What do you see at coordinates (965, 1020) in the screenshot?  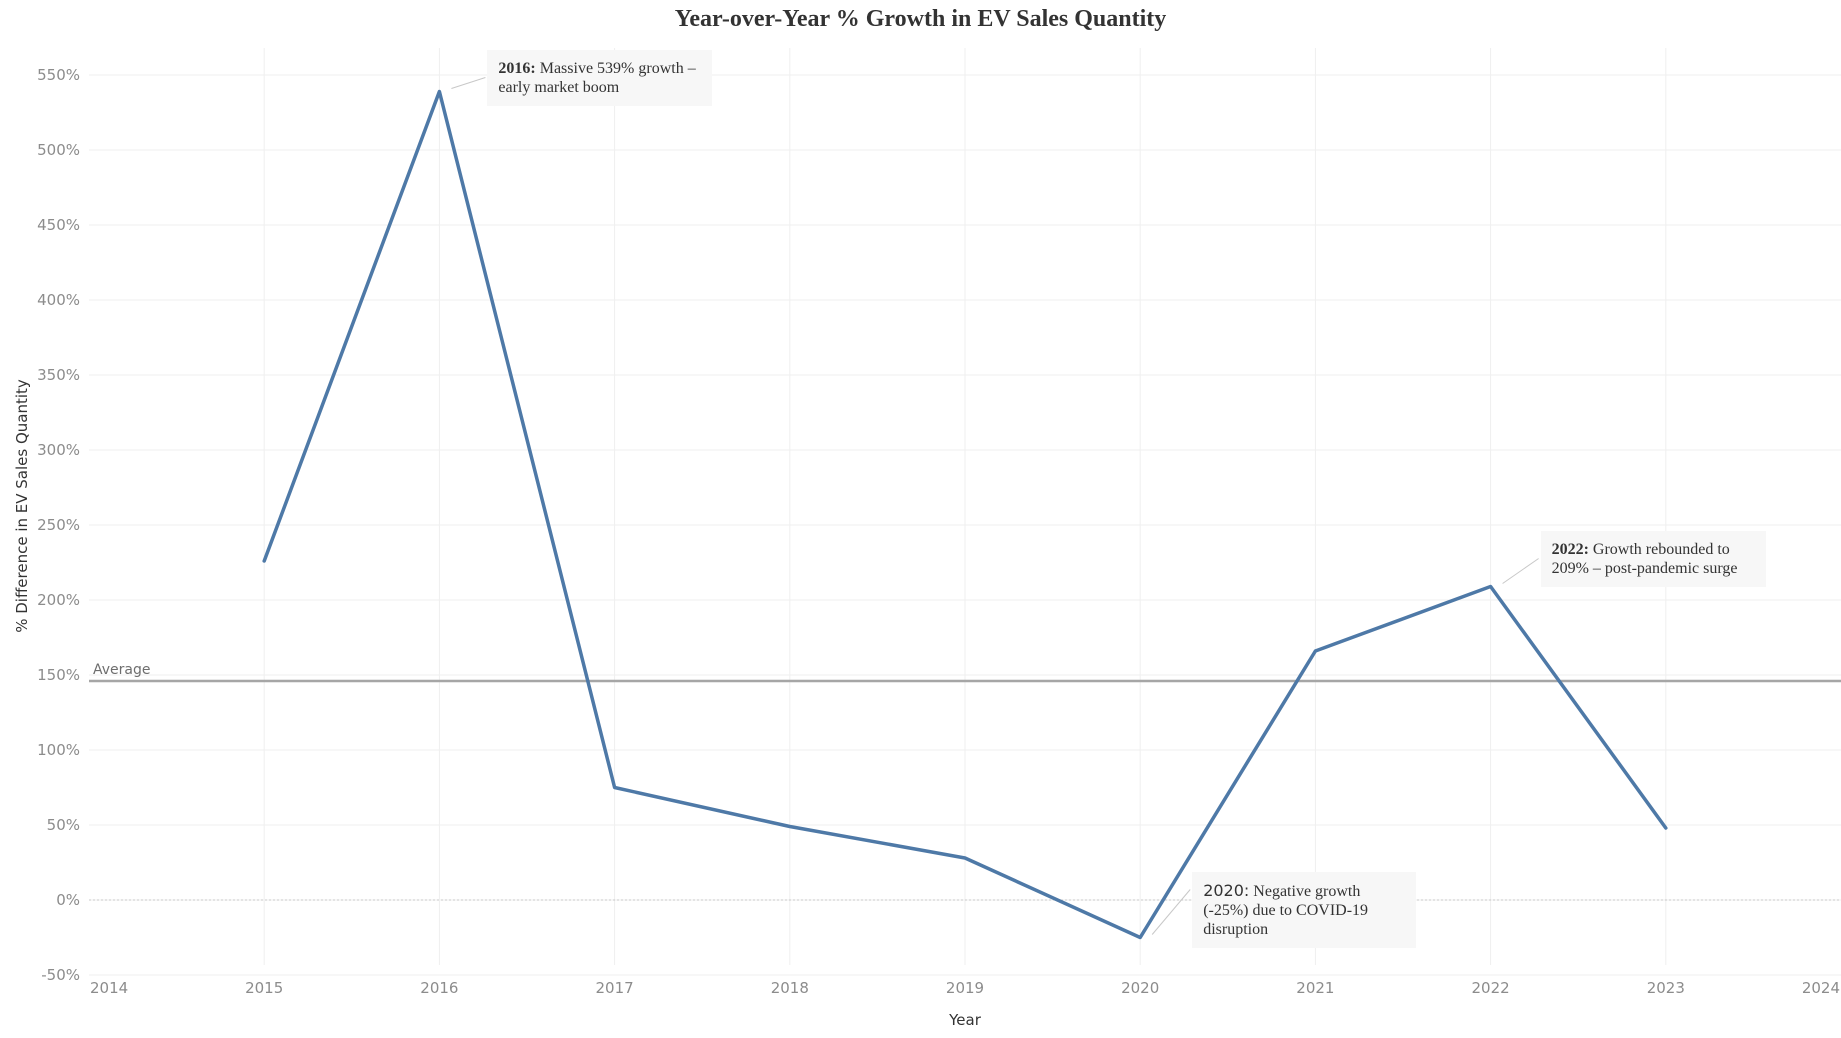 I see `x-axis-title: Year` at bounding box center [965, 1020].